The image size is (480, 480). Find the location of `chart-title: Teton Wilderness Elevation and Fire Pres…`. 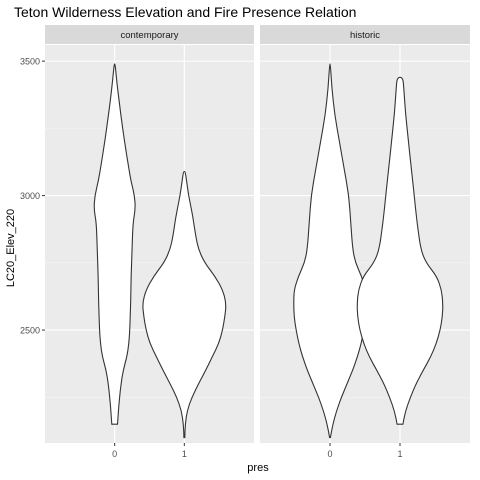

chart-title: Teton Wilderness Elevation and Fire Pres… is located at coordinates (185, 12).